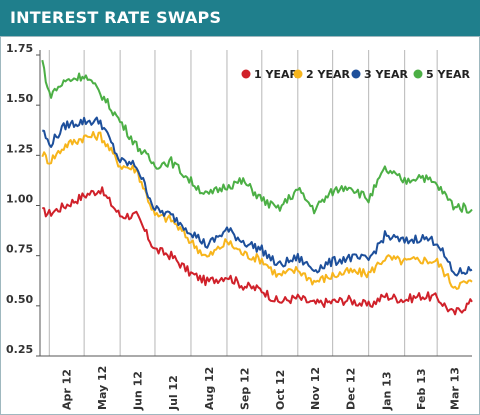 Image resolution: width=480 pixels, height=415 pixels. Describe the element at coordinates (387, 391) in the screenshot. I see `x-tick-label: Jan 13` at that location.